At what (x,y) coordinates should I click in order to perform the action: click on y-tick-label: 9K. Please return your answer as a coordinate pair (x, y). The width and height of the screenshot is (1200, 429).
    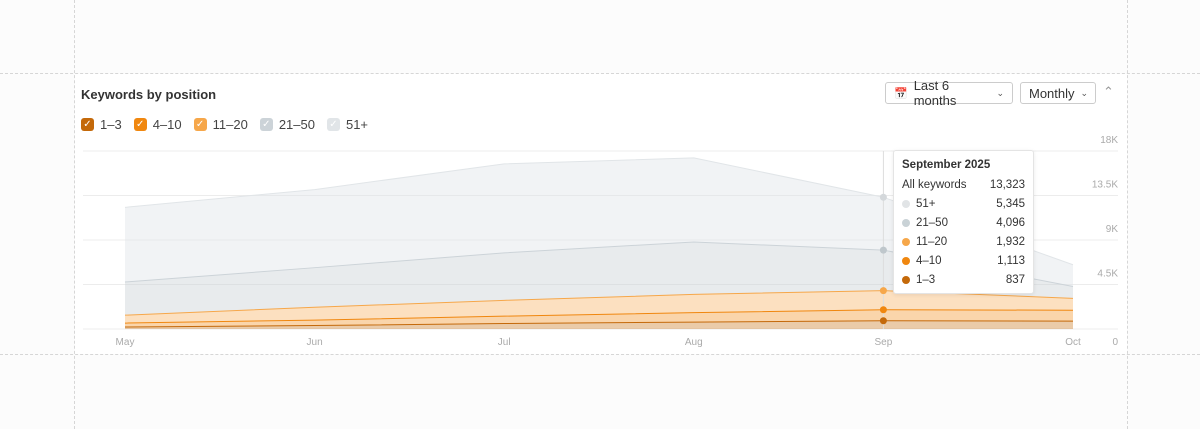
    Looking at the image, I should click on (1112, 229).